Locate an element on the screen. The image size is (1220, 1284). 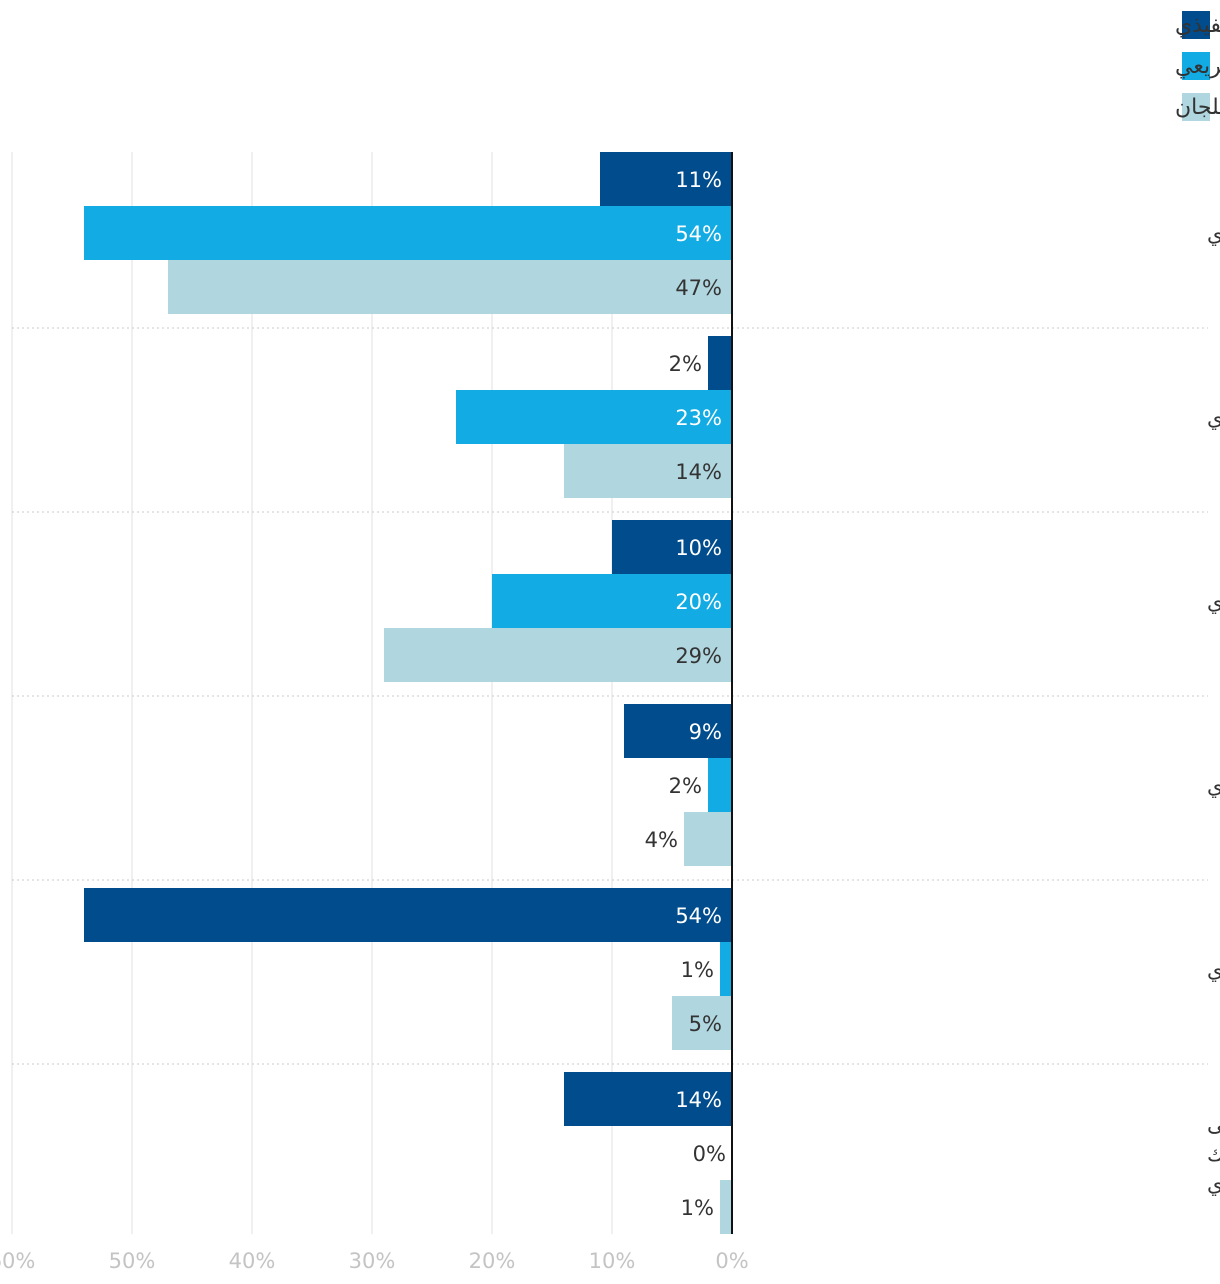
x-tick-label: 30% is located at coordinates (372, 1261).